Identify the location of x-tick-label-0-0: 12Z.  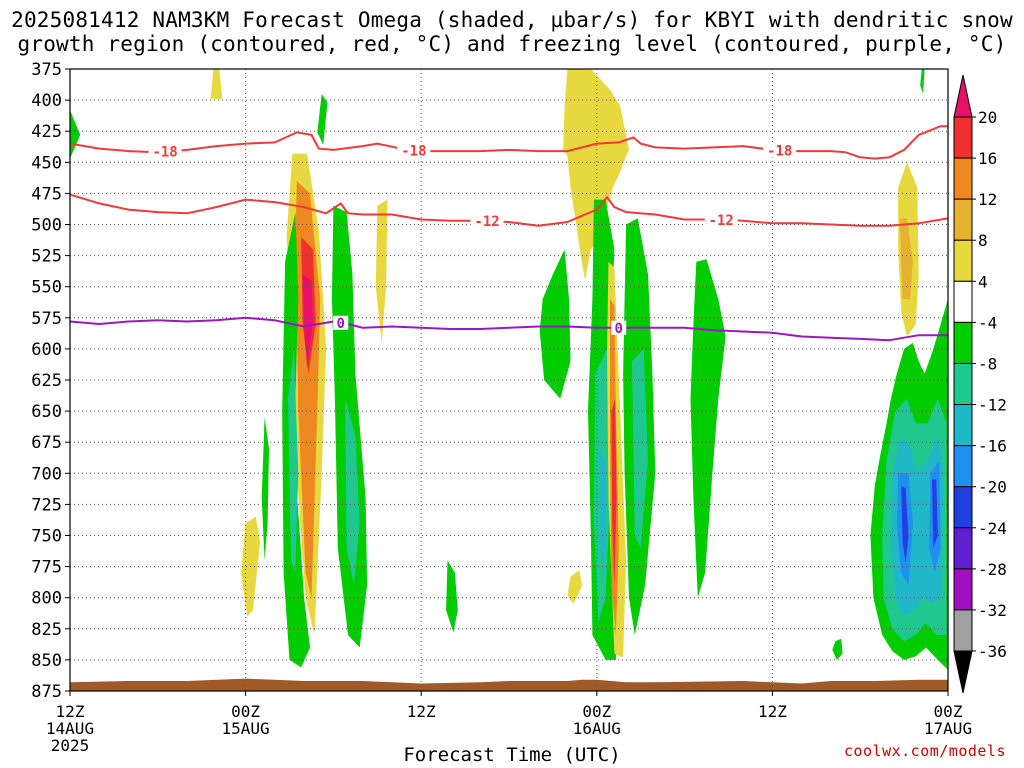
(70, 711).